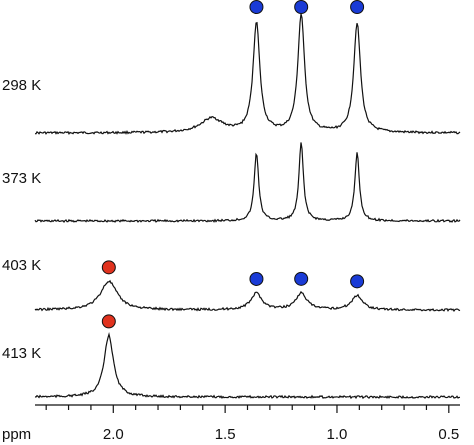 The height and width of the screenshot is (445, 474). Describe the element at coordinates (225, 434) in the screenshot. I see `x-tick-label: 1.5` at that location.